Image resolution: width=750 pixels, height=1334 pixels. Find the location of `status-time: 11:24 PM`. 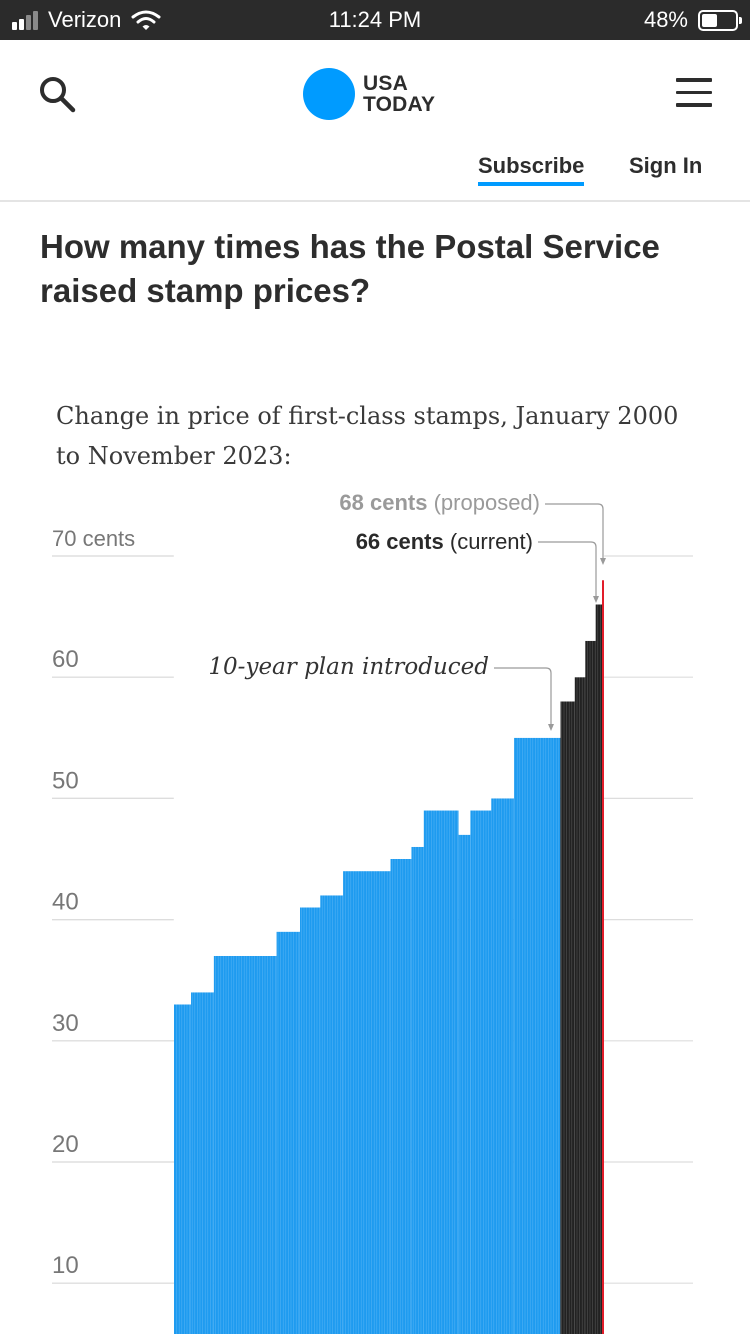

status-time: 11:24 PM is located at coordinates (375, 19).